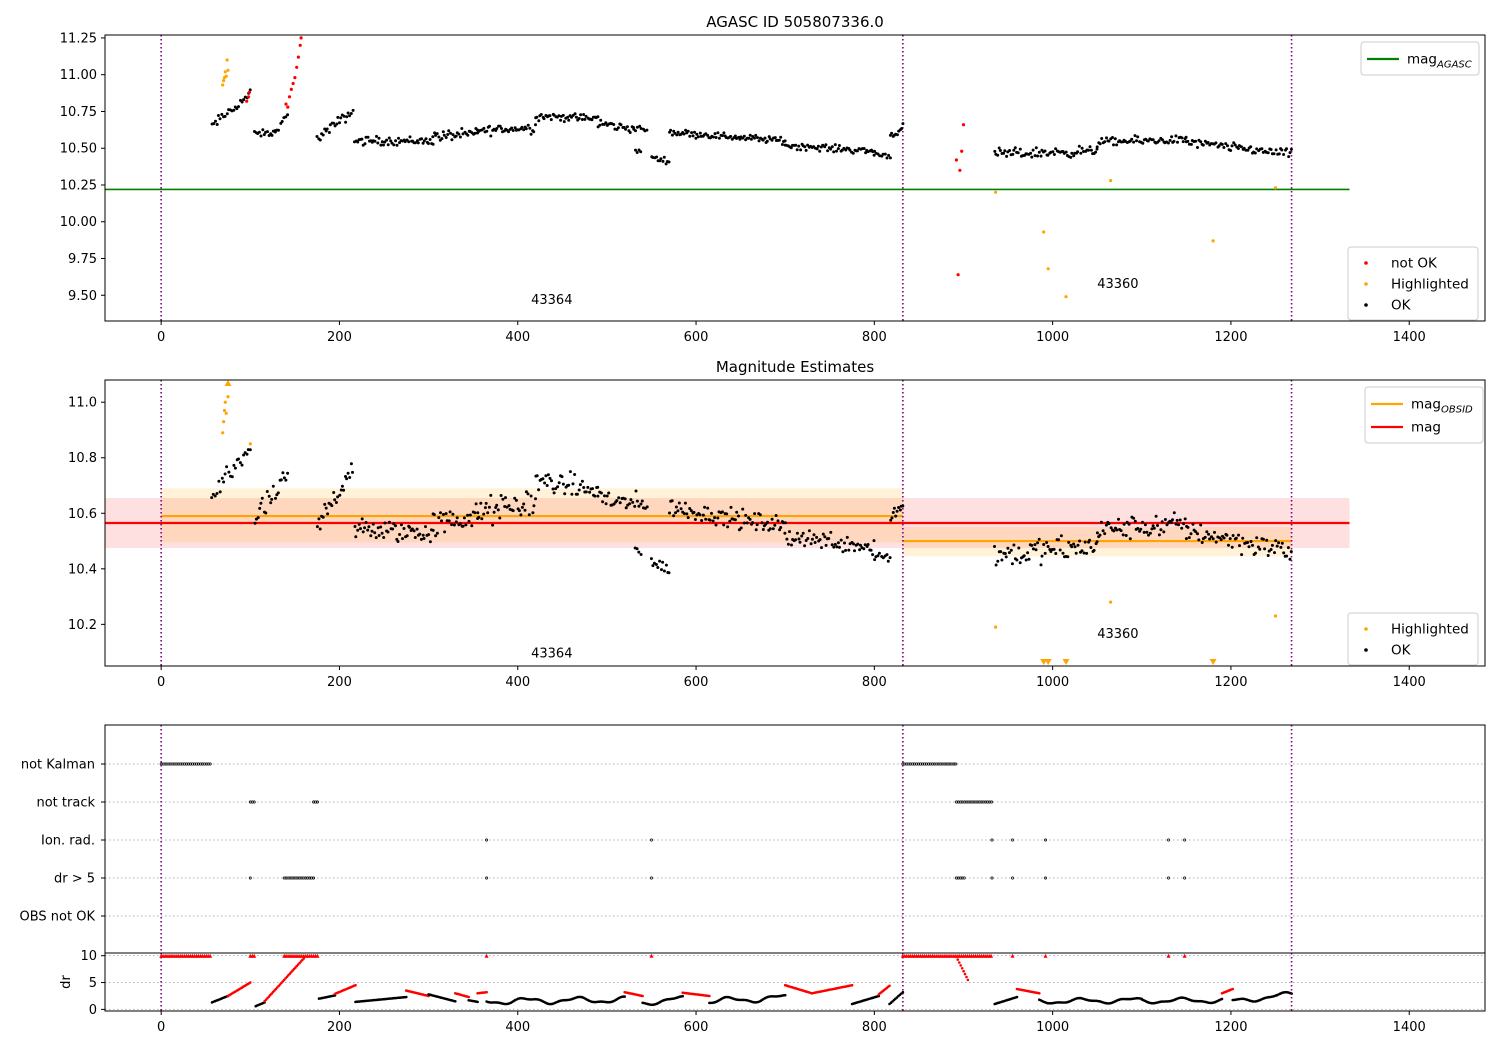 This screenshot has height=1050, width=1500. I want to click on panel-agasc-title: AGASC ID 505807336.0, so click(795, 22).